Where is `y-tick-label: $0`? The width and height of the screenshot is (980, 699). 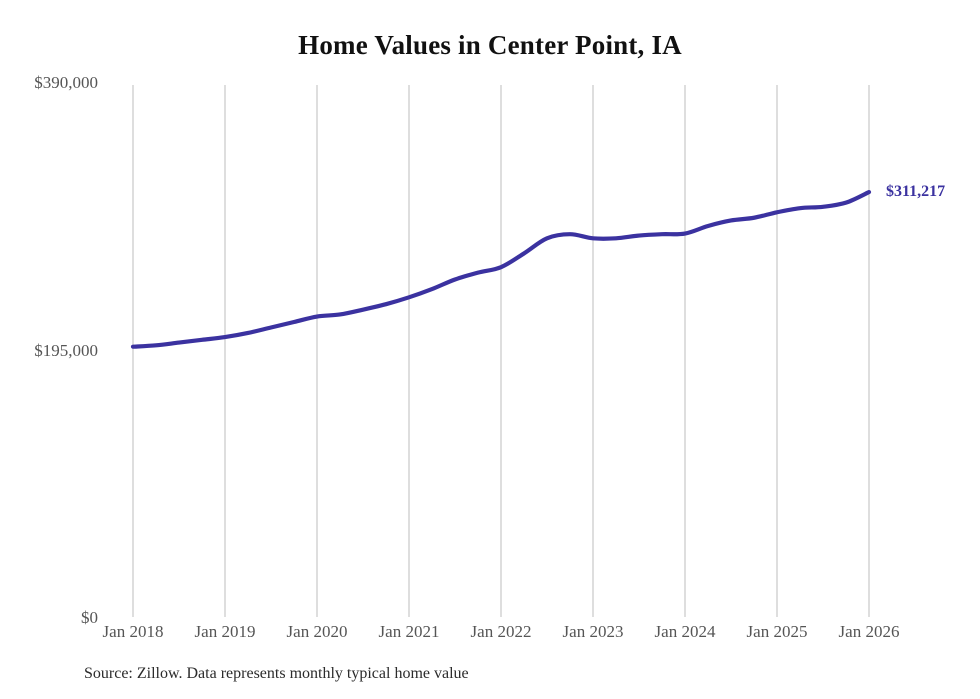 y-tick-label: $0 is located at coordinates (89, 617).